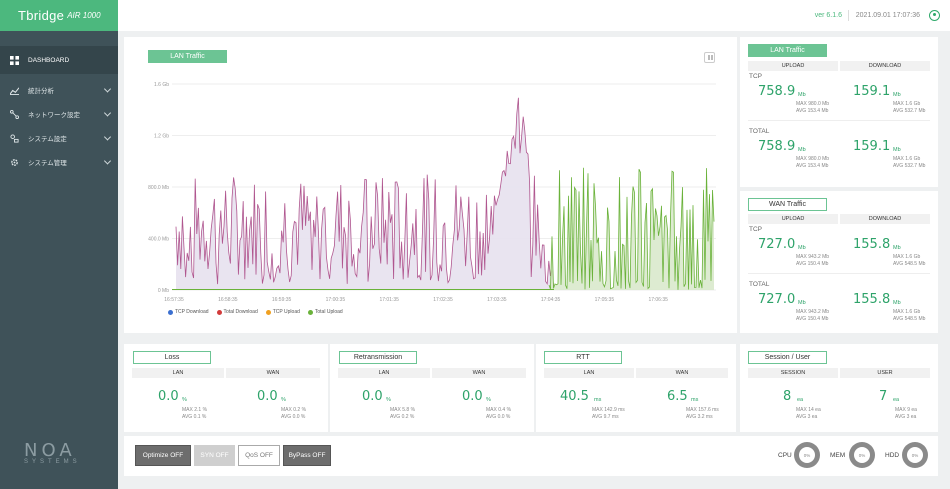 The width and height of the screenshot is (950, 489). I want to click on sidebar-item-system-settings: システム設定, so click(59, 138).